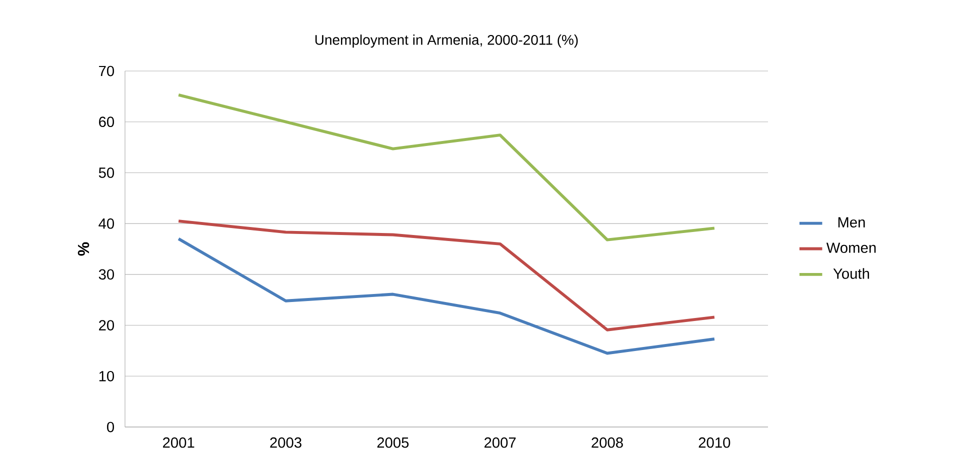  I want to click on x-tick-label: 2001, so click(178, 442).